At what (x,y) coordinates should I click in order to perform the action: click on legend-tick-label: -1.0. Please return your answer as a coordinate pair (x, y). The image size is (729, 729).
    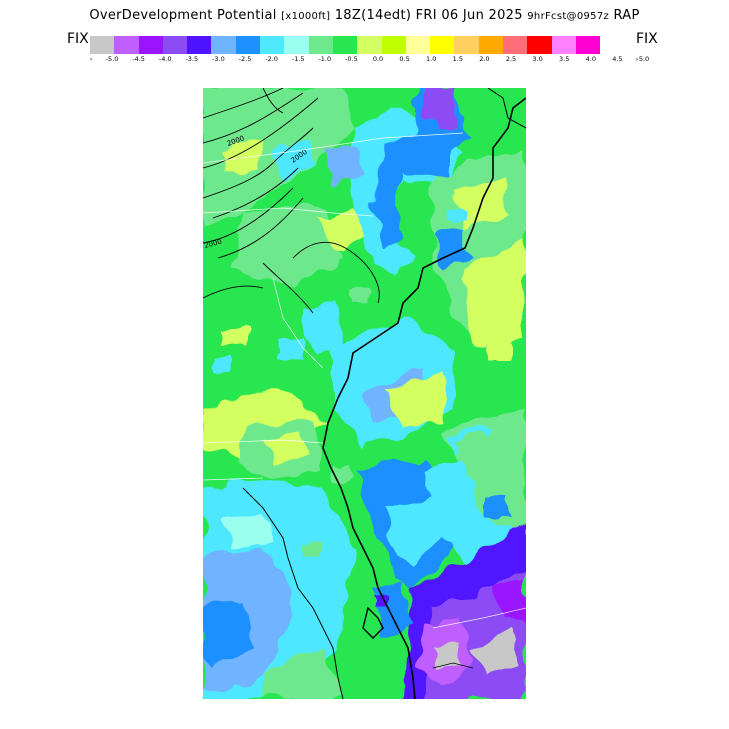
    Looking at the image, I should click on (325, 59).